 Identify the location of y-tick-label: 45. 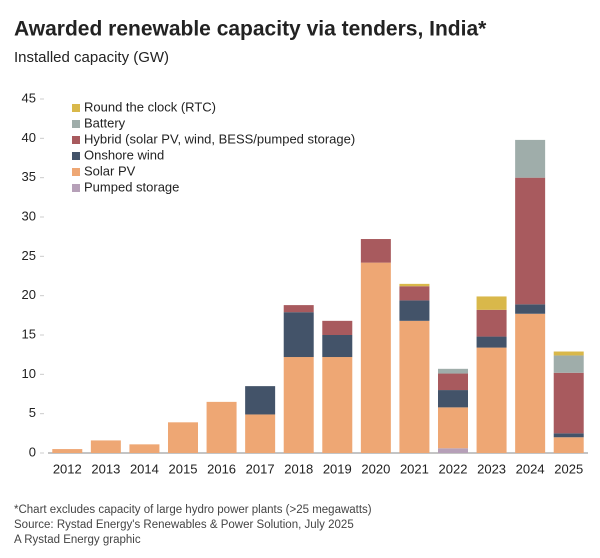
(29, 97).